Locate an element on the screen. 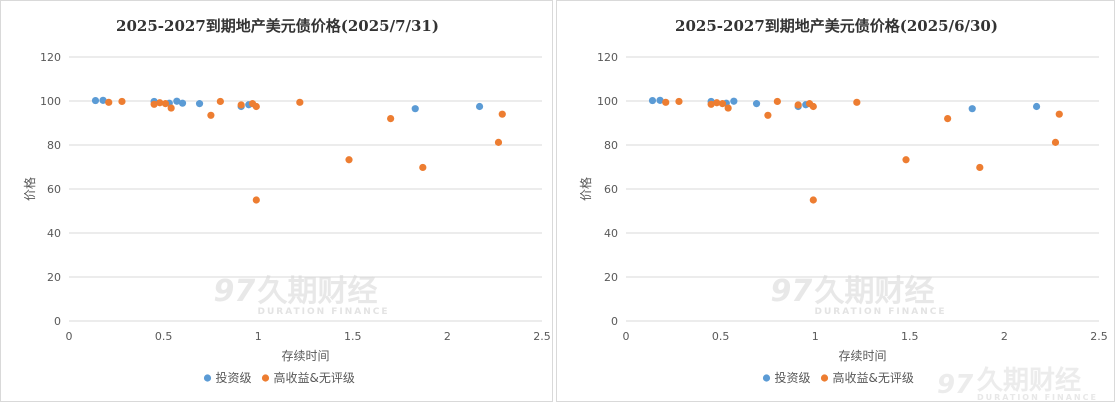 Image resolution: width=1115 pixels, height=403 pixels. corner-watermark-text: 久期财经 is located at coordinates (1029, 380).